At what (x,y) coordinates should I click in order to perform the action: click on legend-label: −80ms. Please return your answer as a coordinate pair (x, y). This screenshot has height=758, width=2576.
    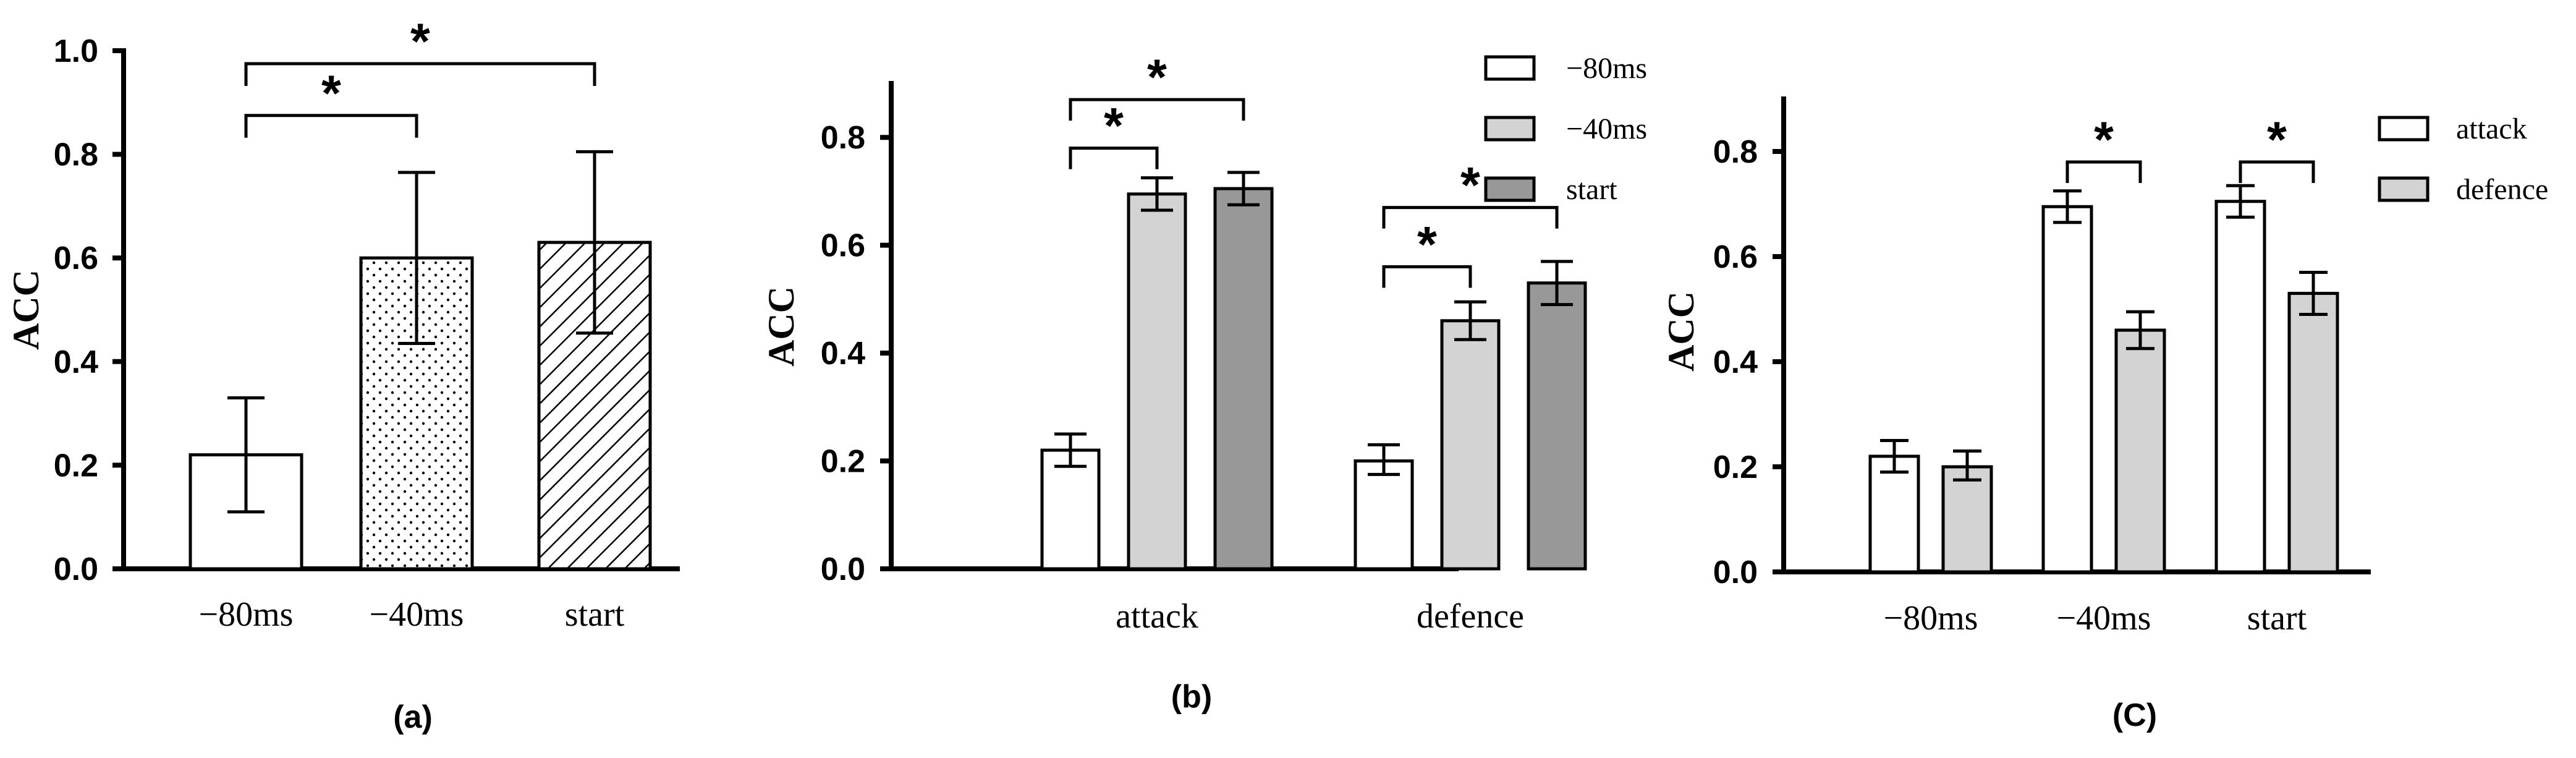
    Looking at the image, I should click on (1606, 68).